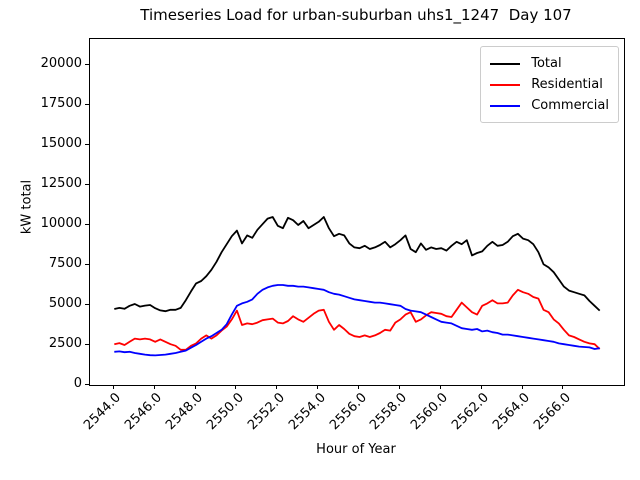  I want to click on y-tick-label: 0, so click(77, 383).